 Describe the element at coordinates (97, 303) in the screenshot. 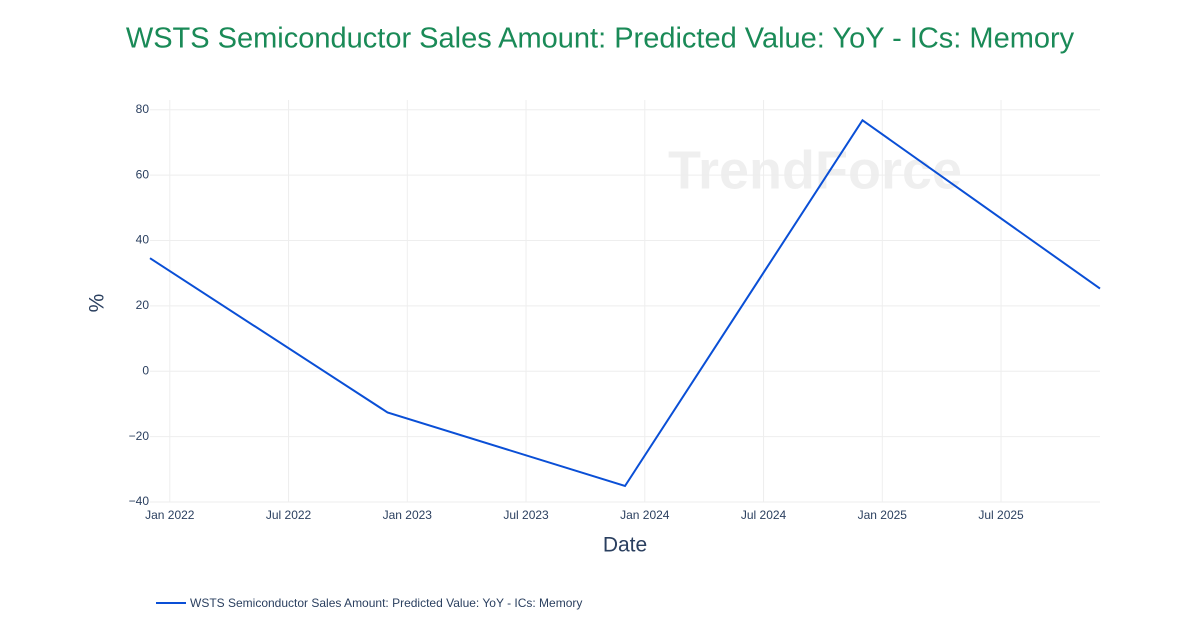

I see `y-axis-title: %` at that location.